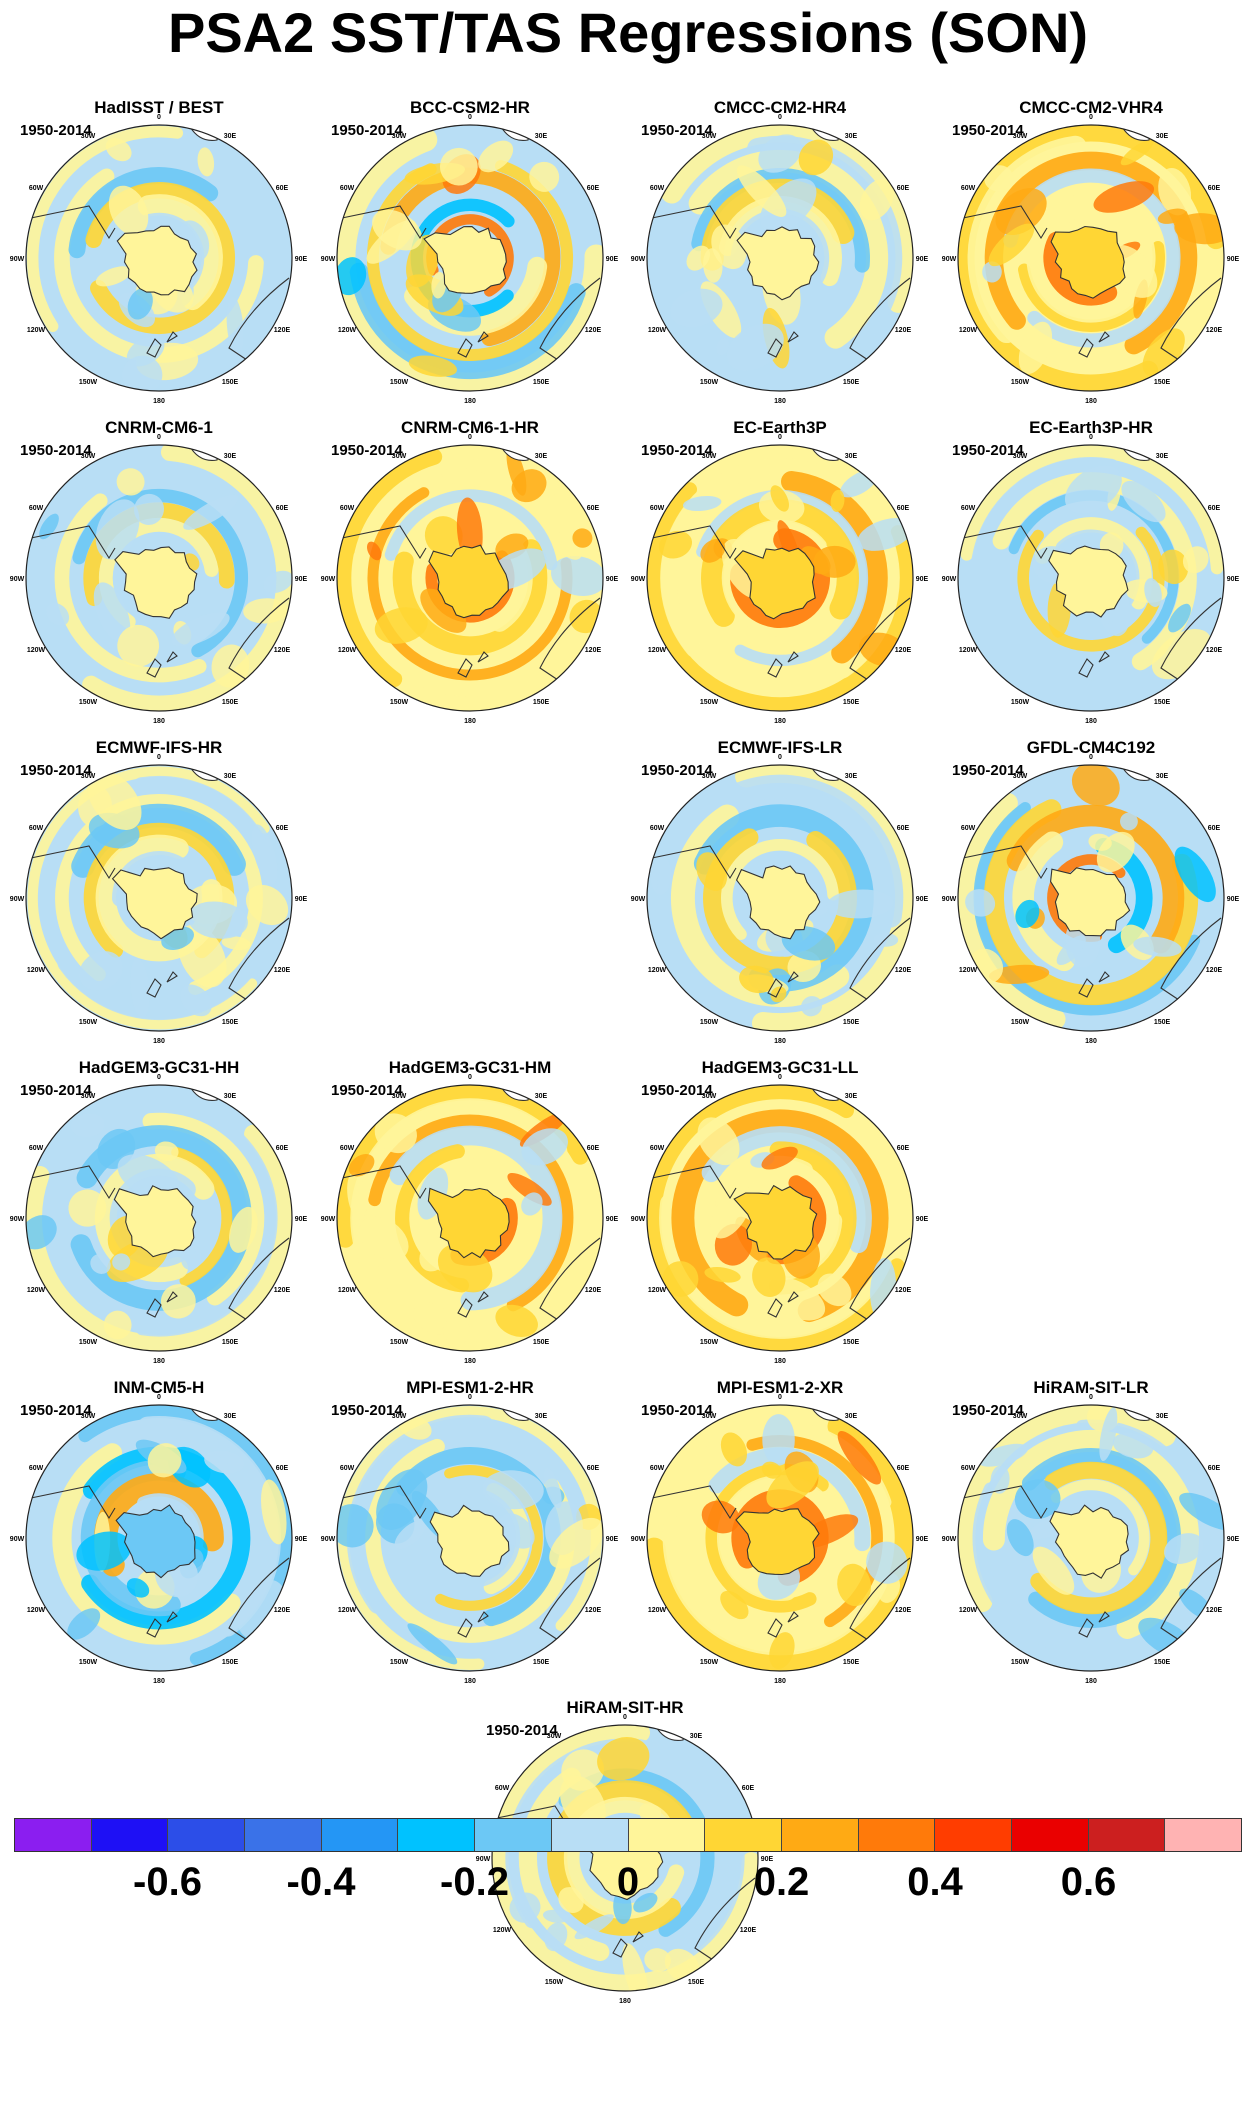 This screenshot has width=1256, height=2124. I want to click on panel-title: BCC-CSM2-HR, so click(470, 107).